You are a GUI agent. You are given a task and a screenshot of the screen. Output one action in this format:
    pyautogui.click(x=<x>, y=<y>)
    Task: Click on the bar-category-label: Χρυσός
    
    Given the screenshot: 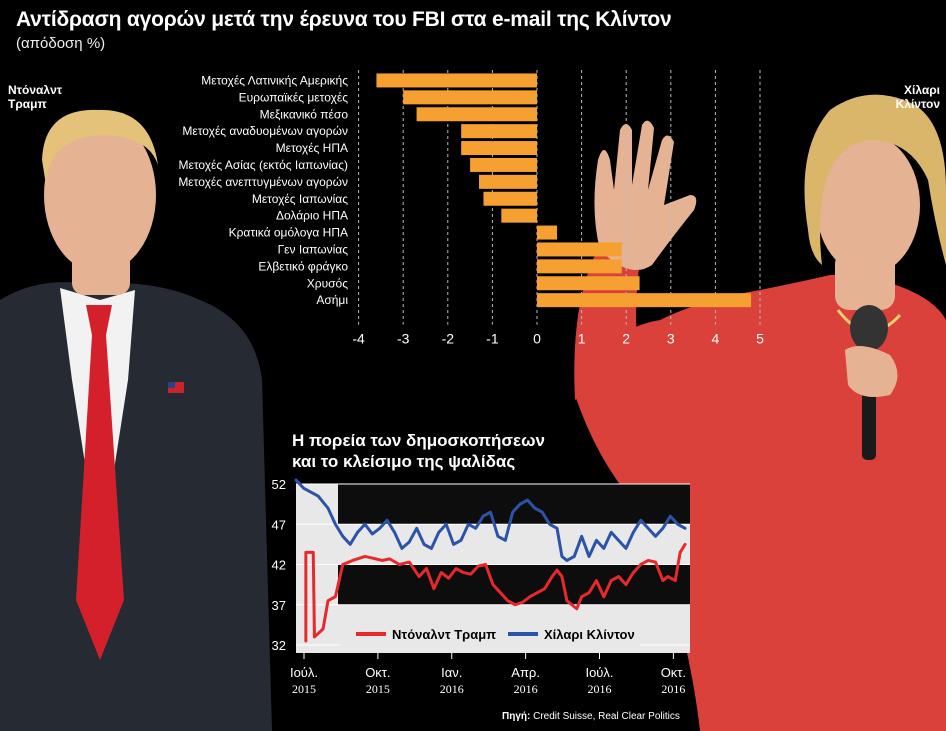 What is the action you would take?
    pyautogui.click(x=327, y=283)
    